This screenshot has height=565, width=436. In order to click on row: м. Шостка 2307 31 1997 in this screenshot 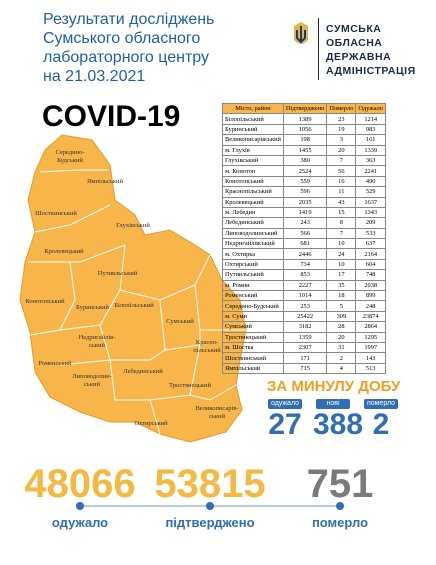, I will do `click(304, 347)`.